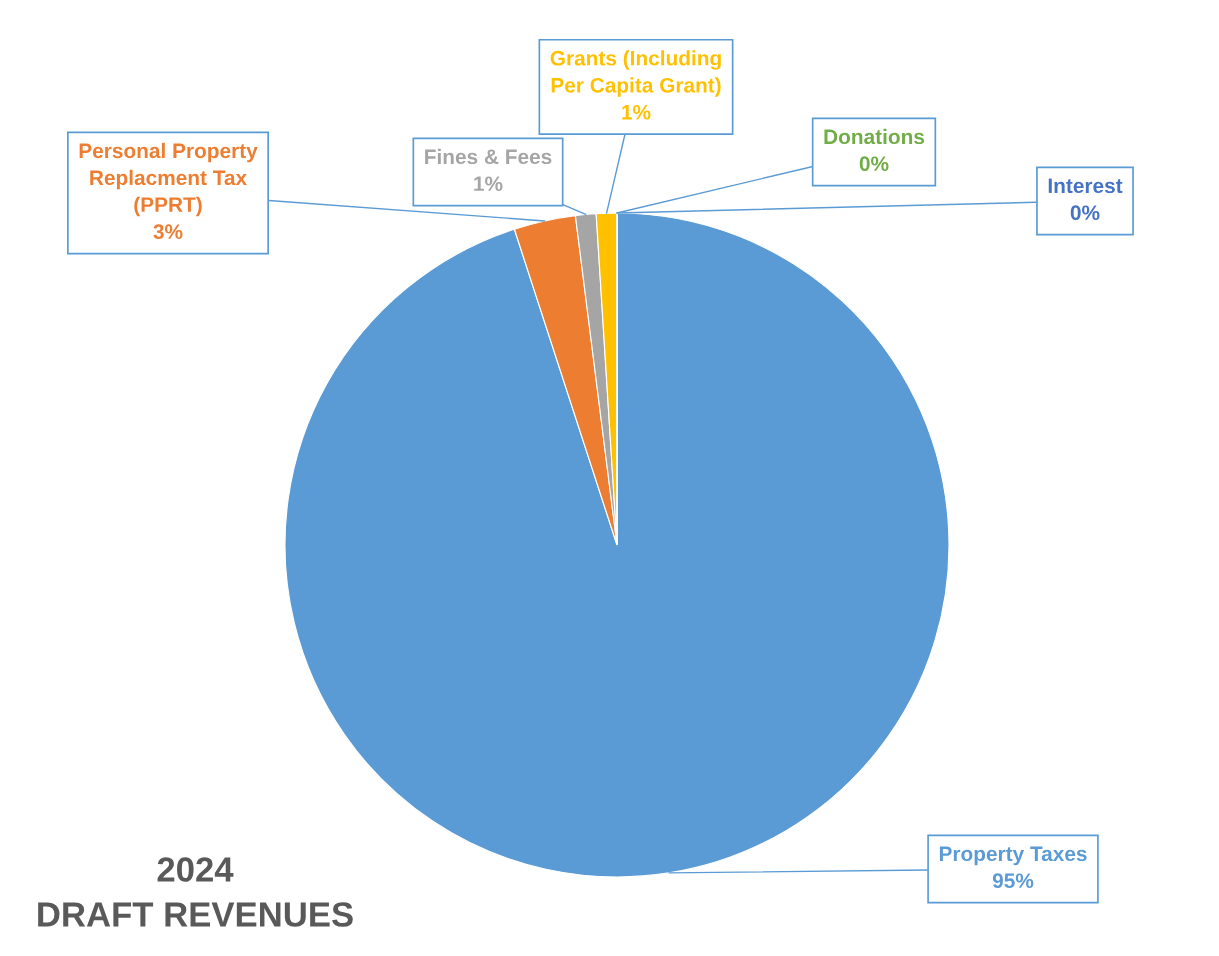 This screenshot has height=956, width=1219. Describe the element at coordinates (1085, 186) in the screenshot. I see `category-label: Interest` at that location.